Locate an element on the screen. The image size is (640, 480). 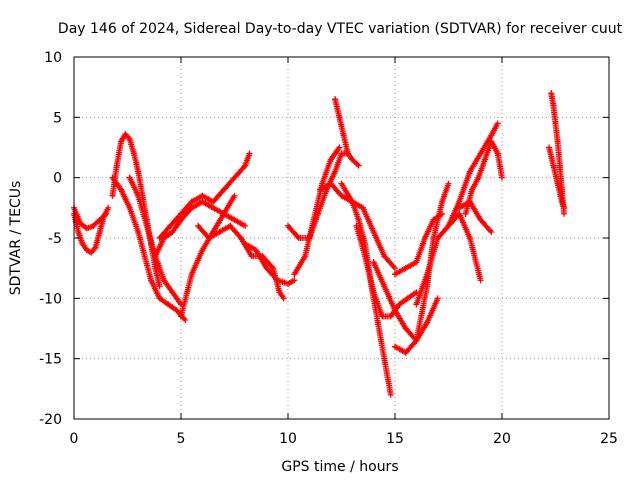
y-tick-label: -20 is located at coordinates (50, 420).